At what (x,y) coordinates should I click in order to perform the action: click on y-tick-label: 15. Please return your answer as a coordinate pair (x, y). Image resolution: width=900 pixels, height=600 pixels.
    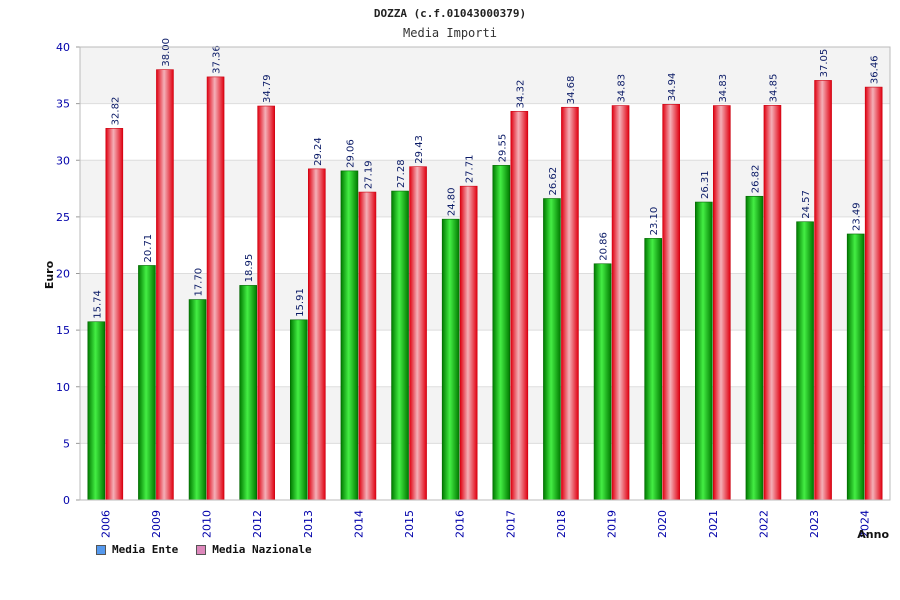
    Looking at the image, I should click on (63, 330).